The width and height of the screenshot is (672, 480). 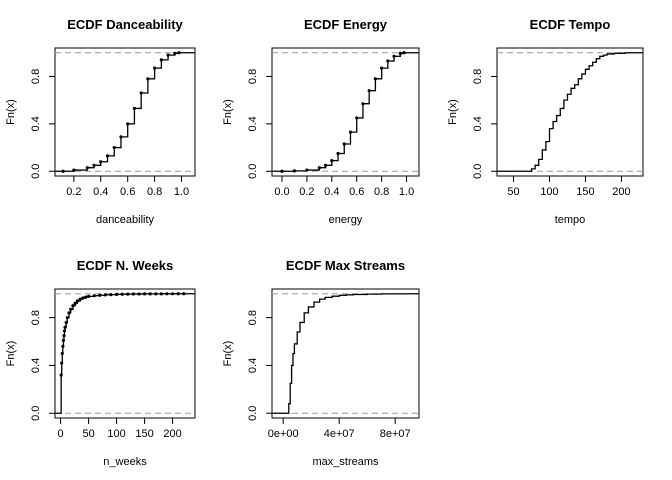 What do you see at coordinates (125, 265) in the screenshot?
I see `chart-title: ECDF N. Weeks` at bounding box center [125, 265].